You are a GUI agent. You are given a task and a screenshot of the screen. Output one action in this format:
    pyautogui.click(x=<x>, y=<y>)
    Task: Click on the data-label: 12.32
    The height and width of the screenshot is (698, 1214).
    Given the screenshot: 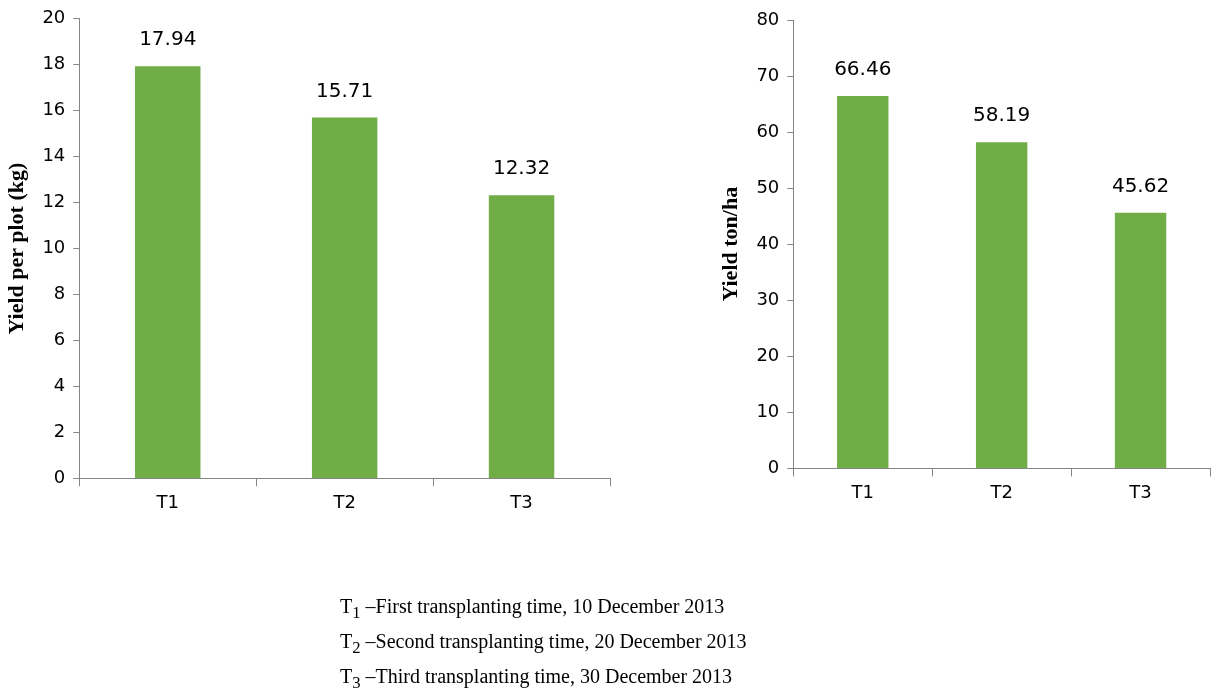 What is the action you would take?
    pyautogui.click(x=521, y=167)
    